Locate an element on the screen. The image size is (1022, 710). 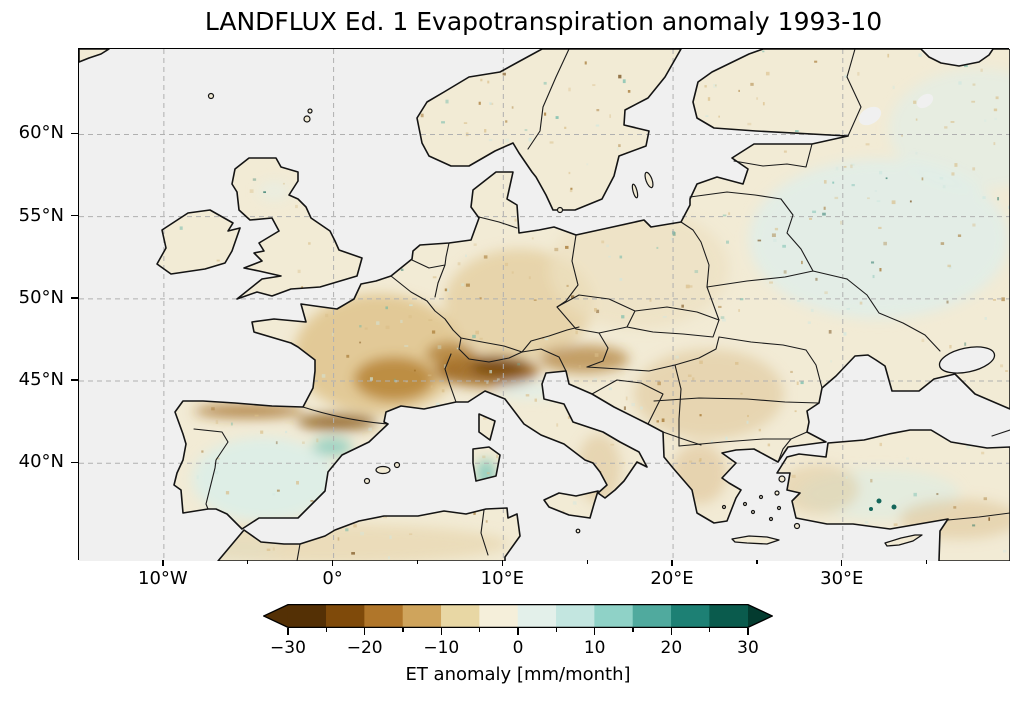
x-tick-mark is located at coordinates (672, 563).